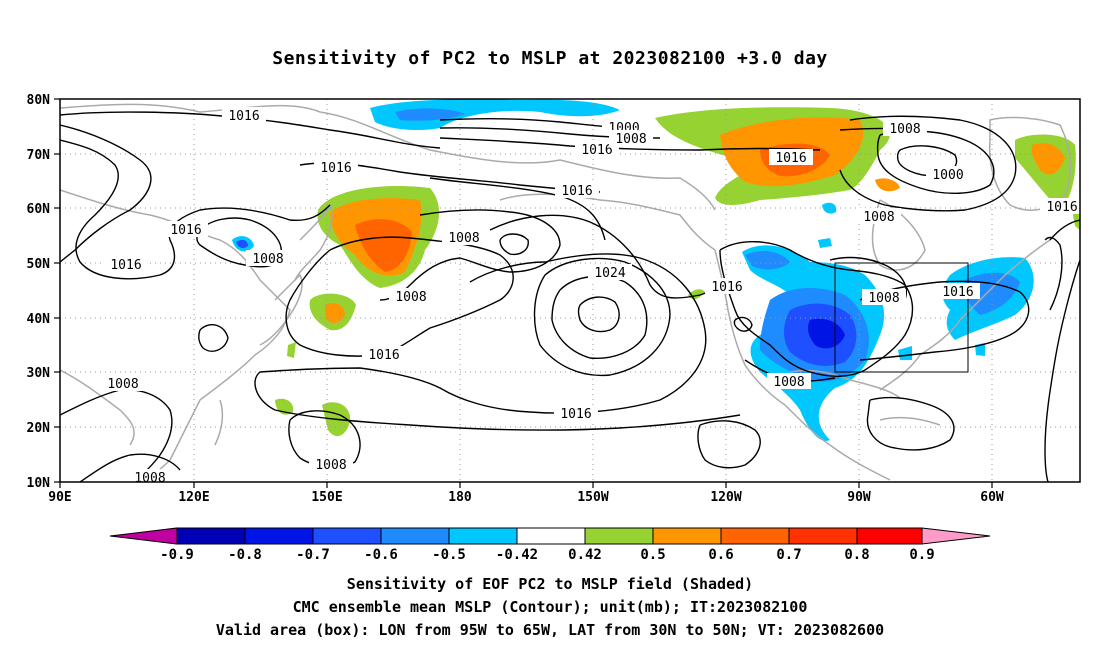 This screenshot has height=650, width=1100. What do you see at coordinates (767, 260) in the screenshot?
I see `shade-blue-na-top` at bounding box center [767, 260].